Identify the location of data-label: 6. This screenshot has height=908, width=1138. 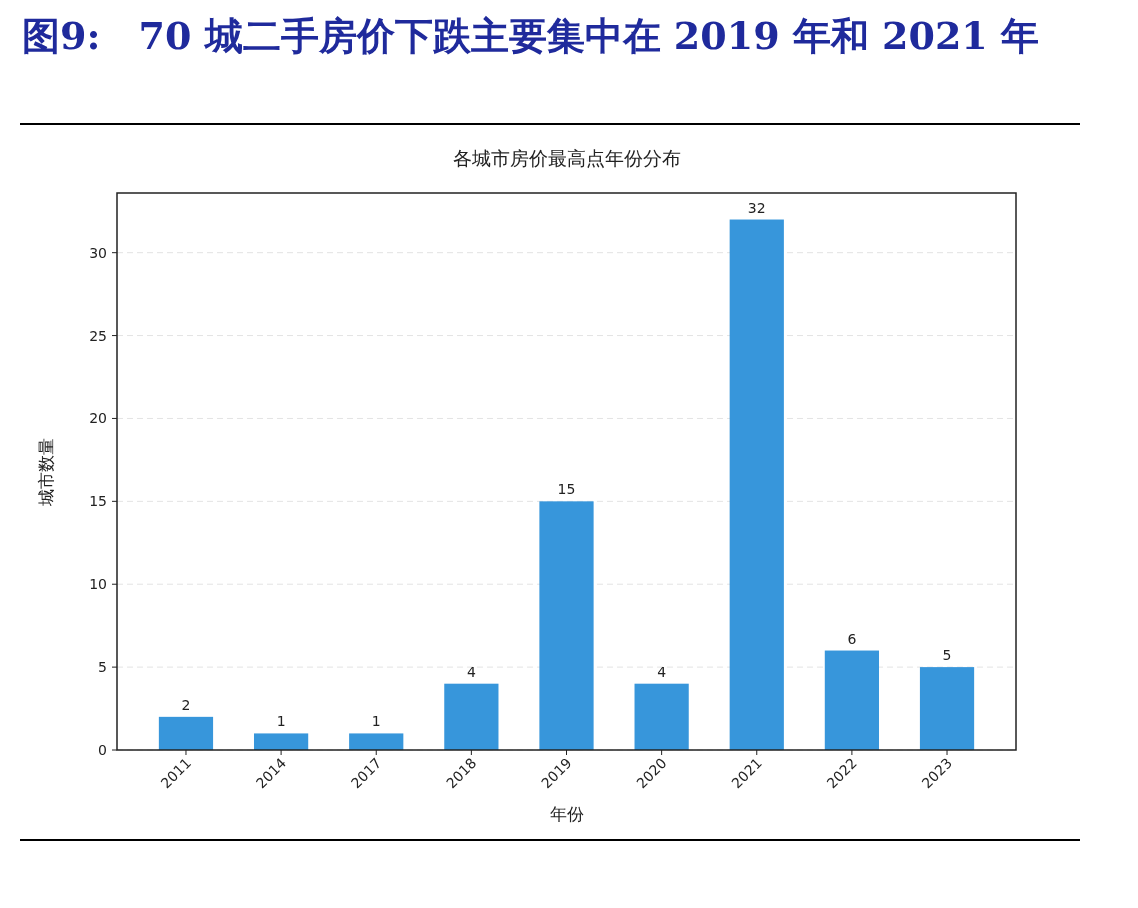
(852, 638).